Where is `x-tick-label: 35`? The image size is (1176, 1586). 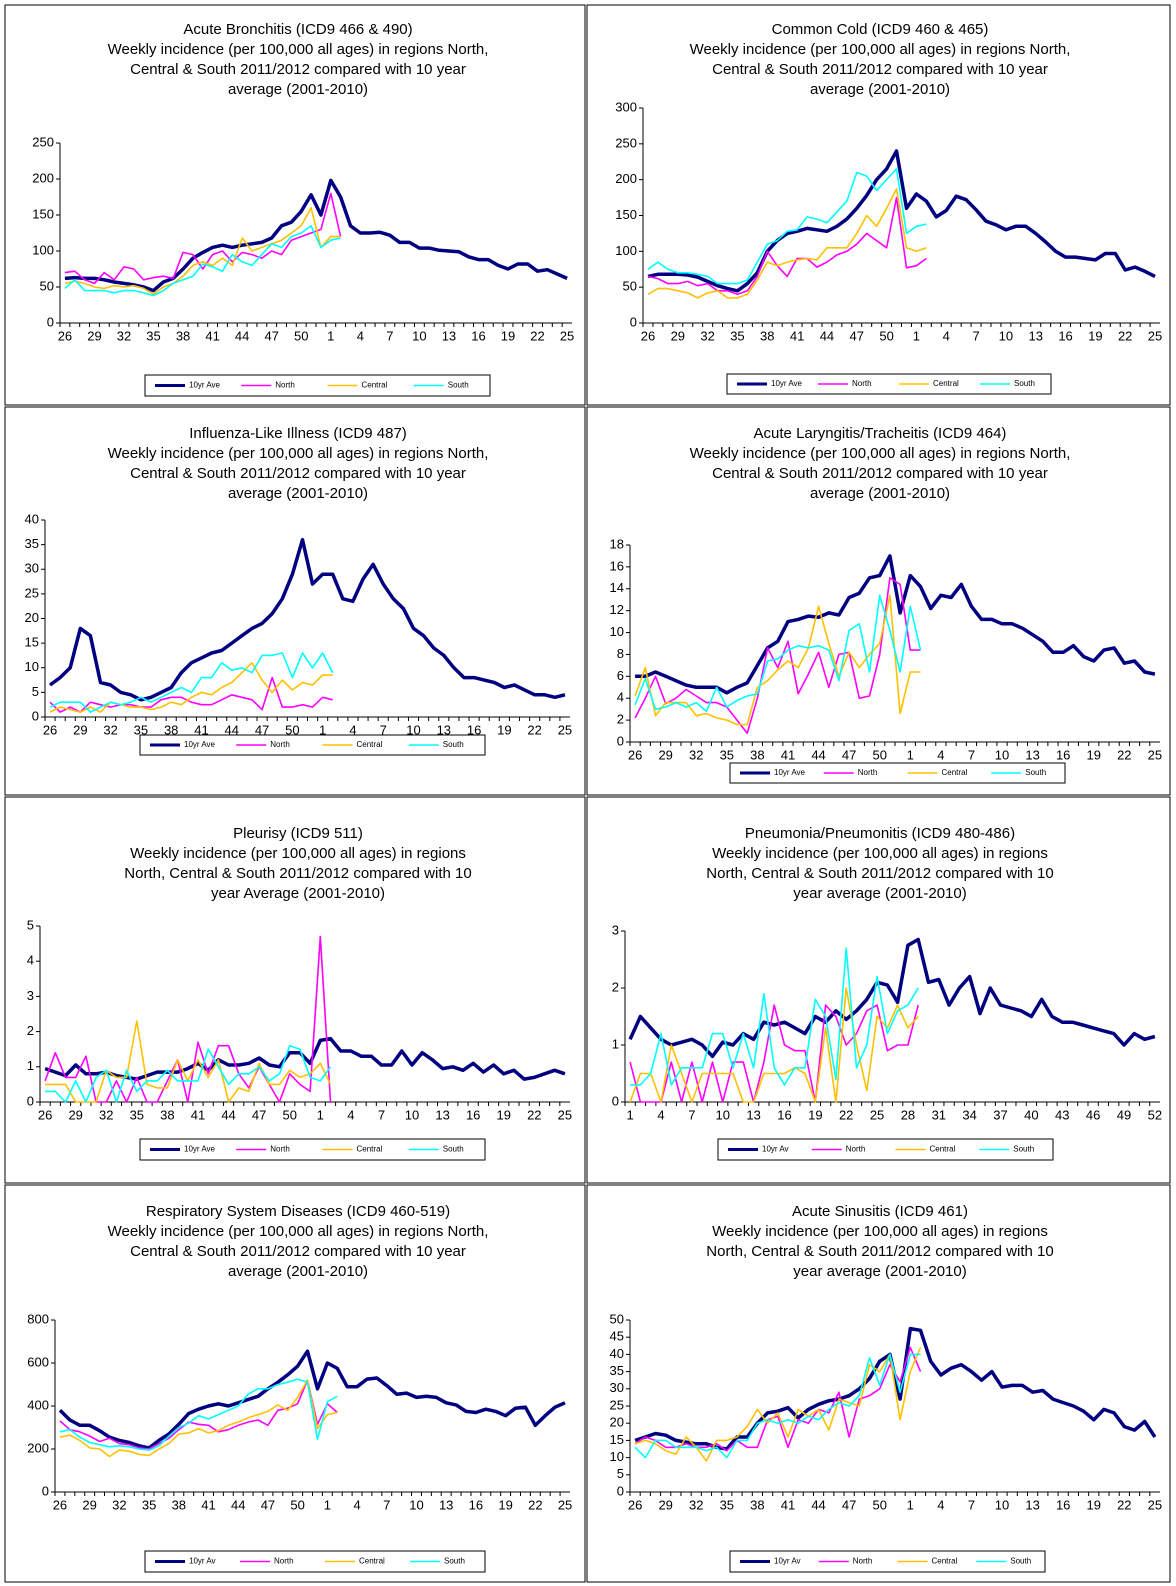
x-tick-label: 35 is located at coordinates (137, 1114).